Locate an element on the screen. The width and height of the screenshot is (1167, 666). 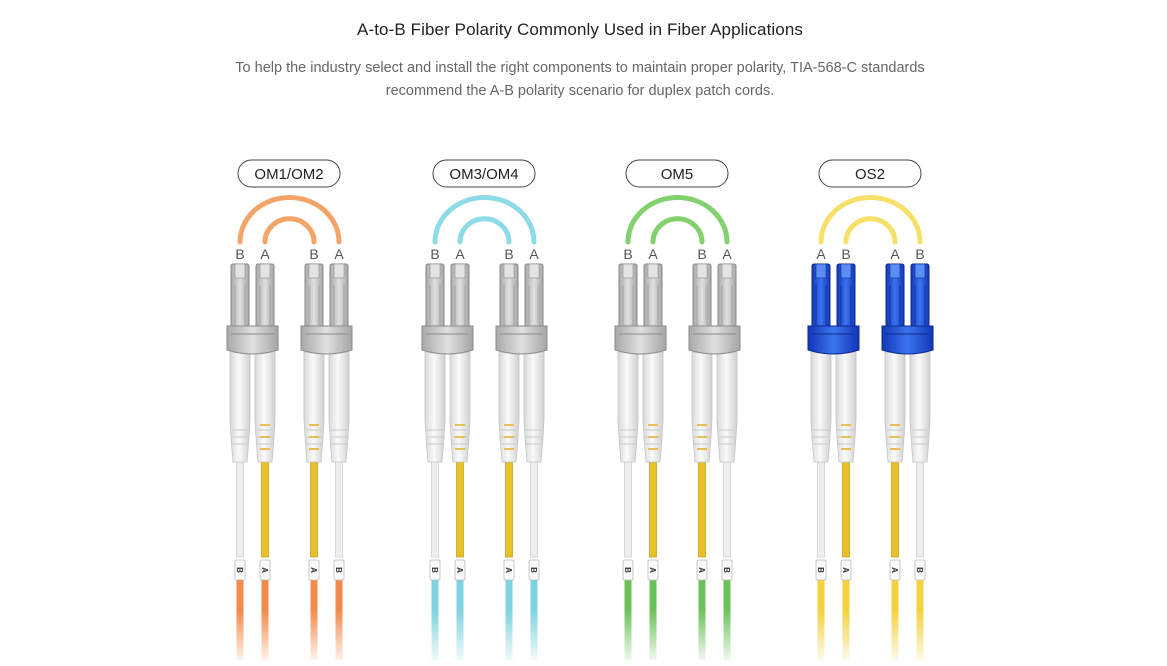
group-label: OS2 is located at coordinates (870, 174).